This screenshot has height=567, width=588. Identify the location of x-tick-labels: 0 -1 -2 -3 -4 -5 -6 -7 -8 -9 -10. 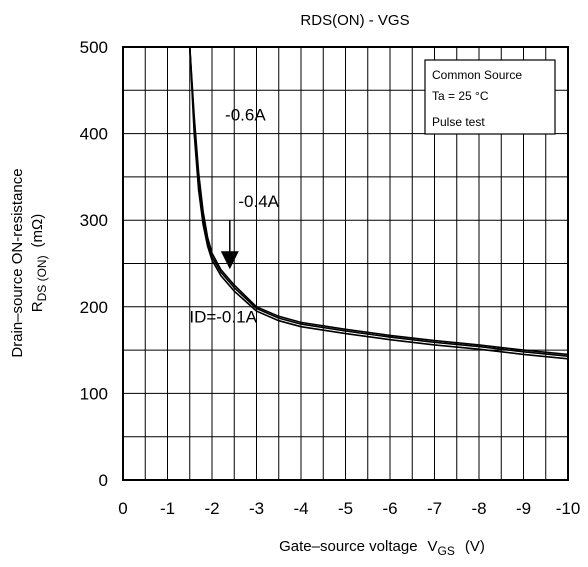
(349, 508).